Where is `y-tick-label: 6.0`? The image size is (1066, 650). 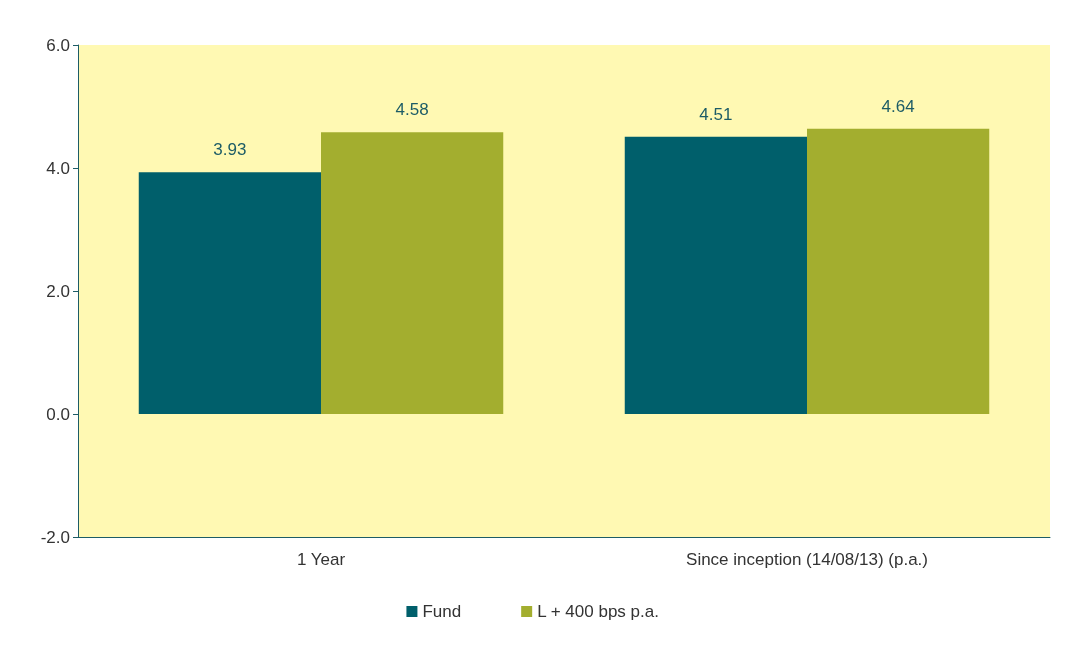 y-tick-label: 6.0 is located at coordinates (58, 45).